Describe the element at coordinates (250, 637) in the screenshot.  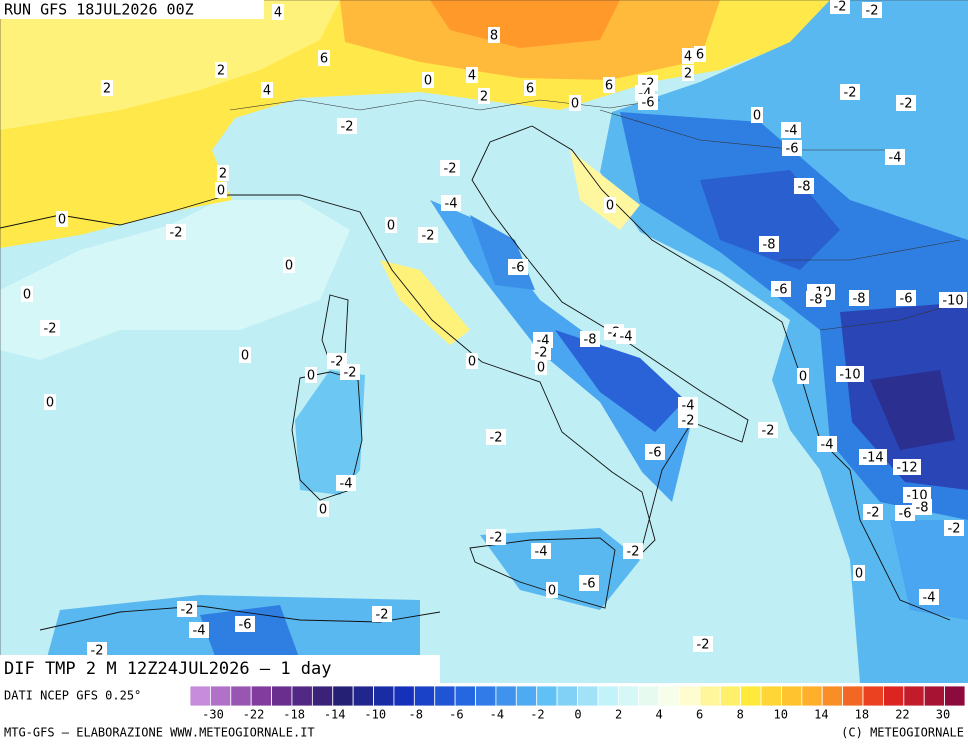
I see `field-africa-cold` at that location.